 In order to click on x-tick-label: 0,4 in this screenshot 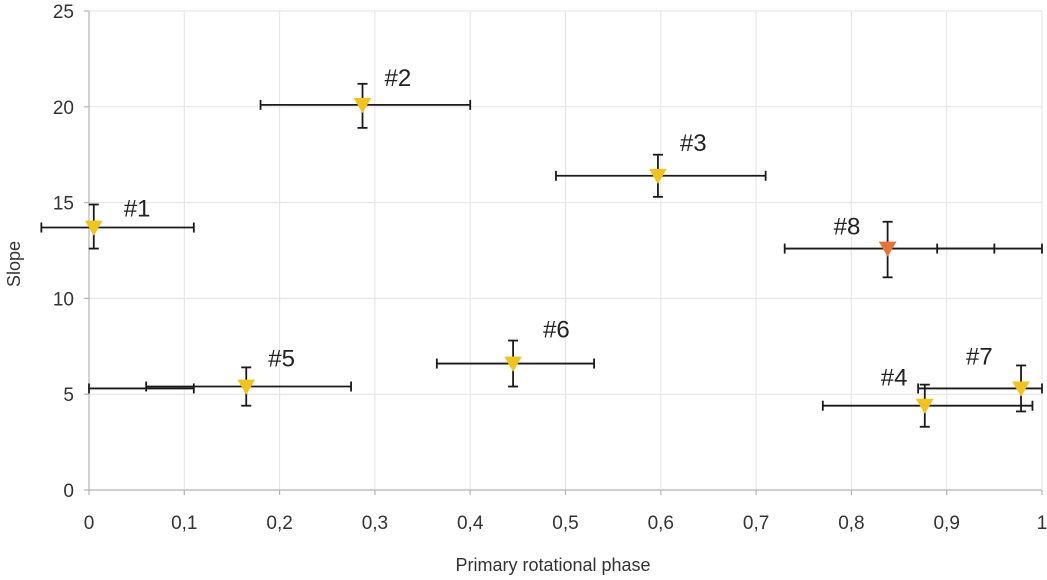, I will do `click(470, 523)`.